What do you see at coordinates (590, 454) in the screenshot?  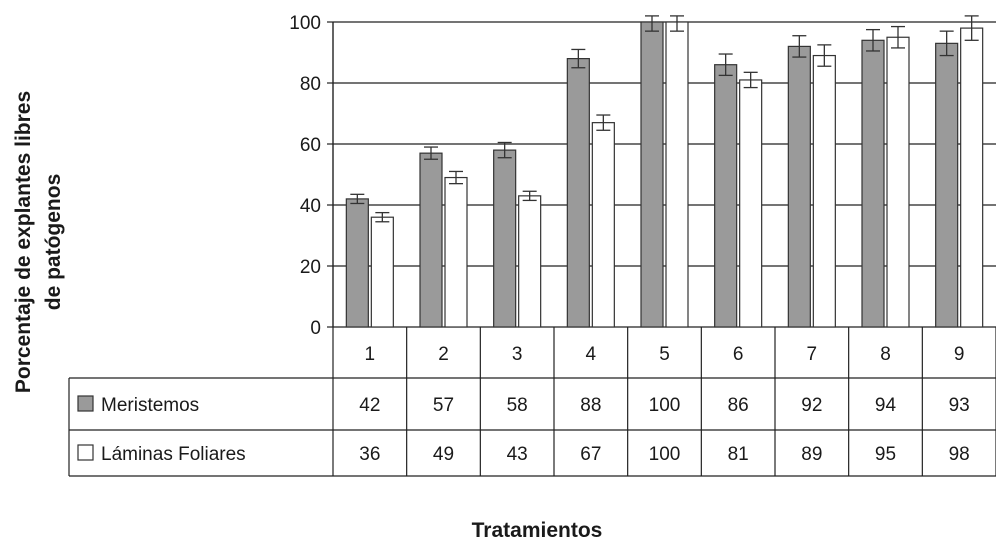 I see `table-value: 67` at bounding box center [590, 454].